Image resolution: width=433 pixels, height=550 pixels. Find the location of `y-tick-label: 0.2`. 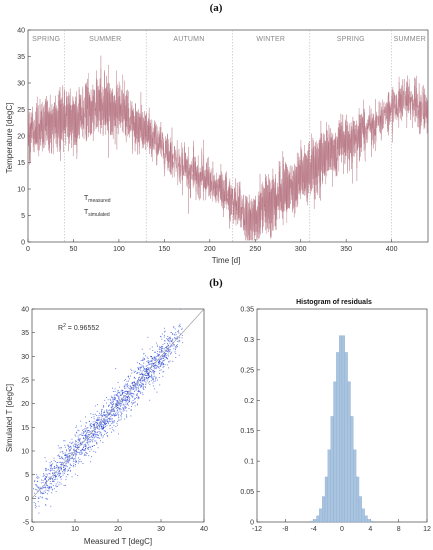

y-tick-label: 0.2 is located at coordinates (249, 401).